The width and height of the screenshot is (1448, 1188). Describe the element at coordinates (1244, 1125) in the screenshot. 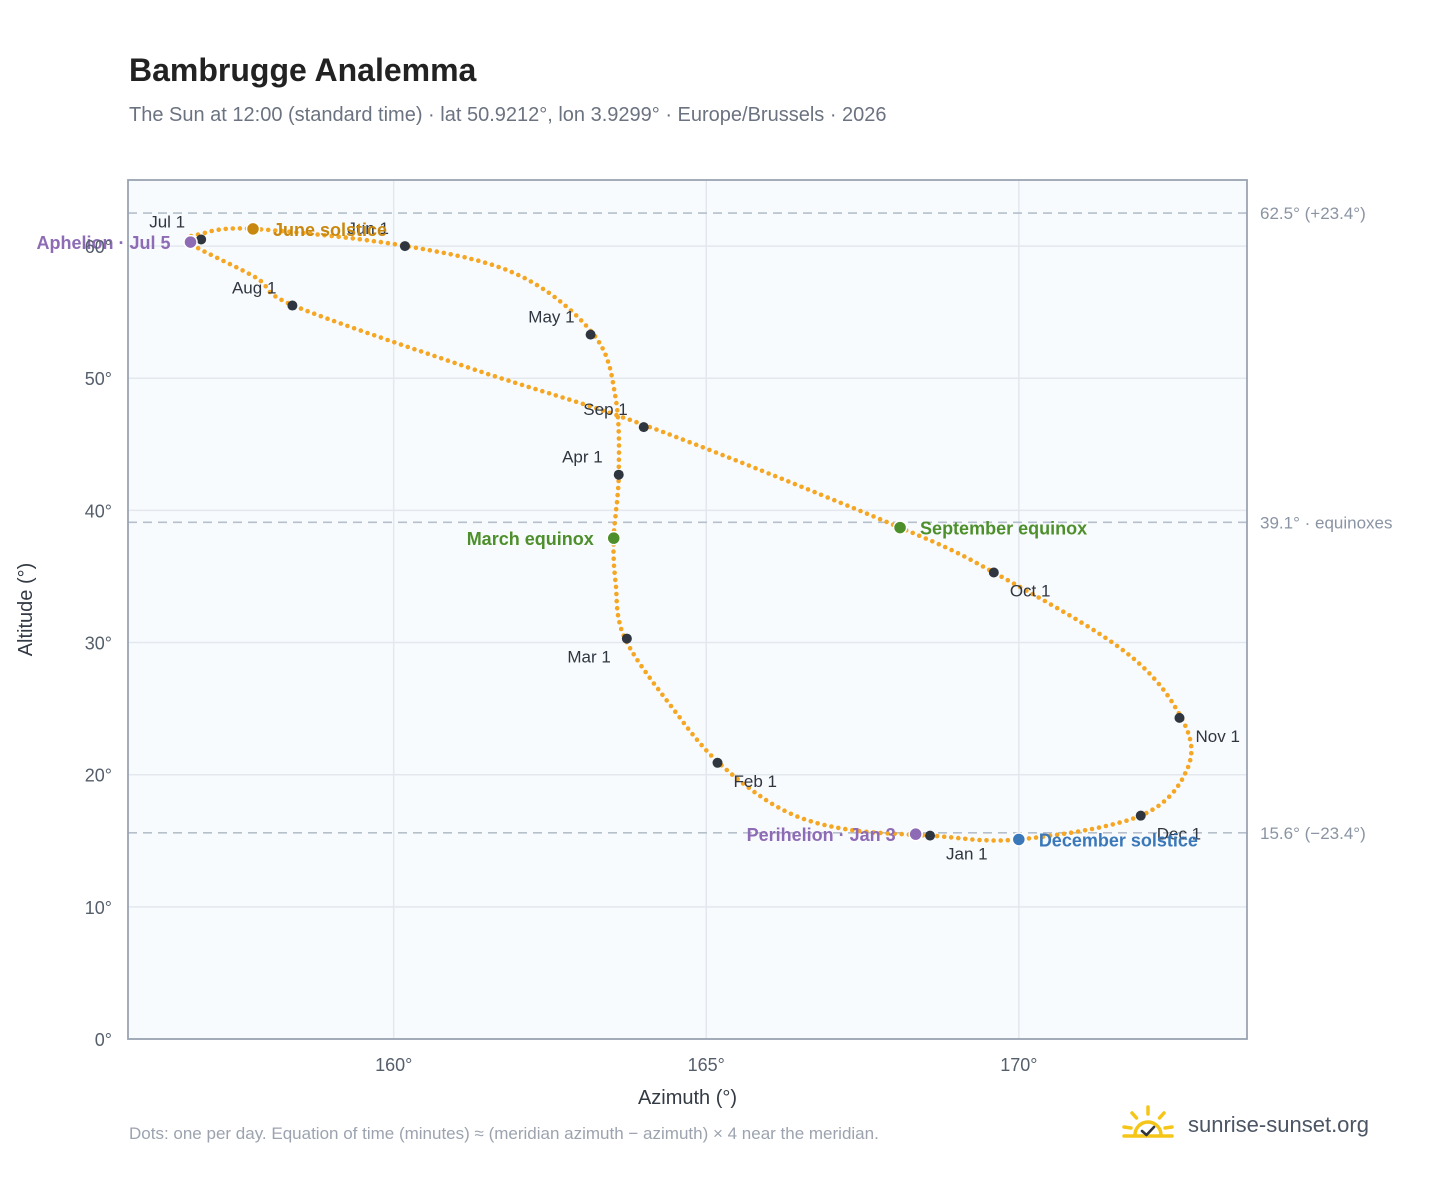

I see `brand-logo: sunrise-sunset.org` at that location.